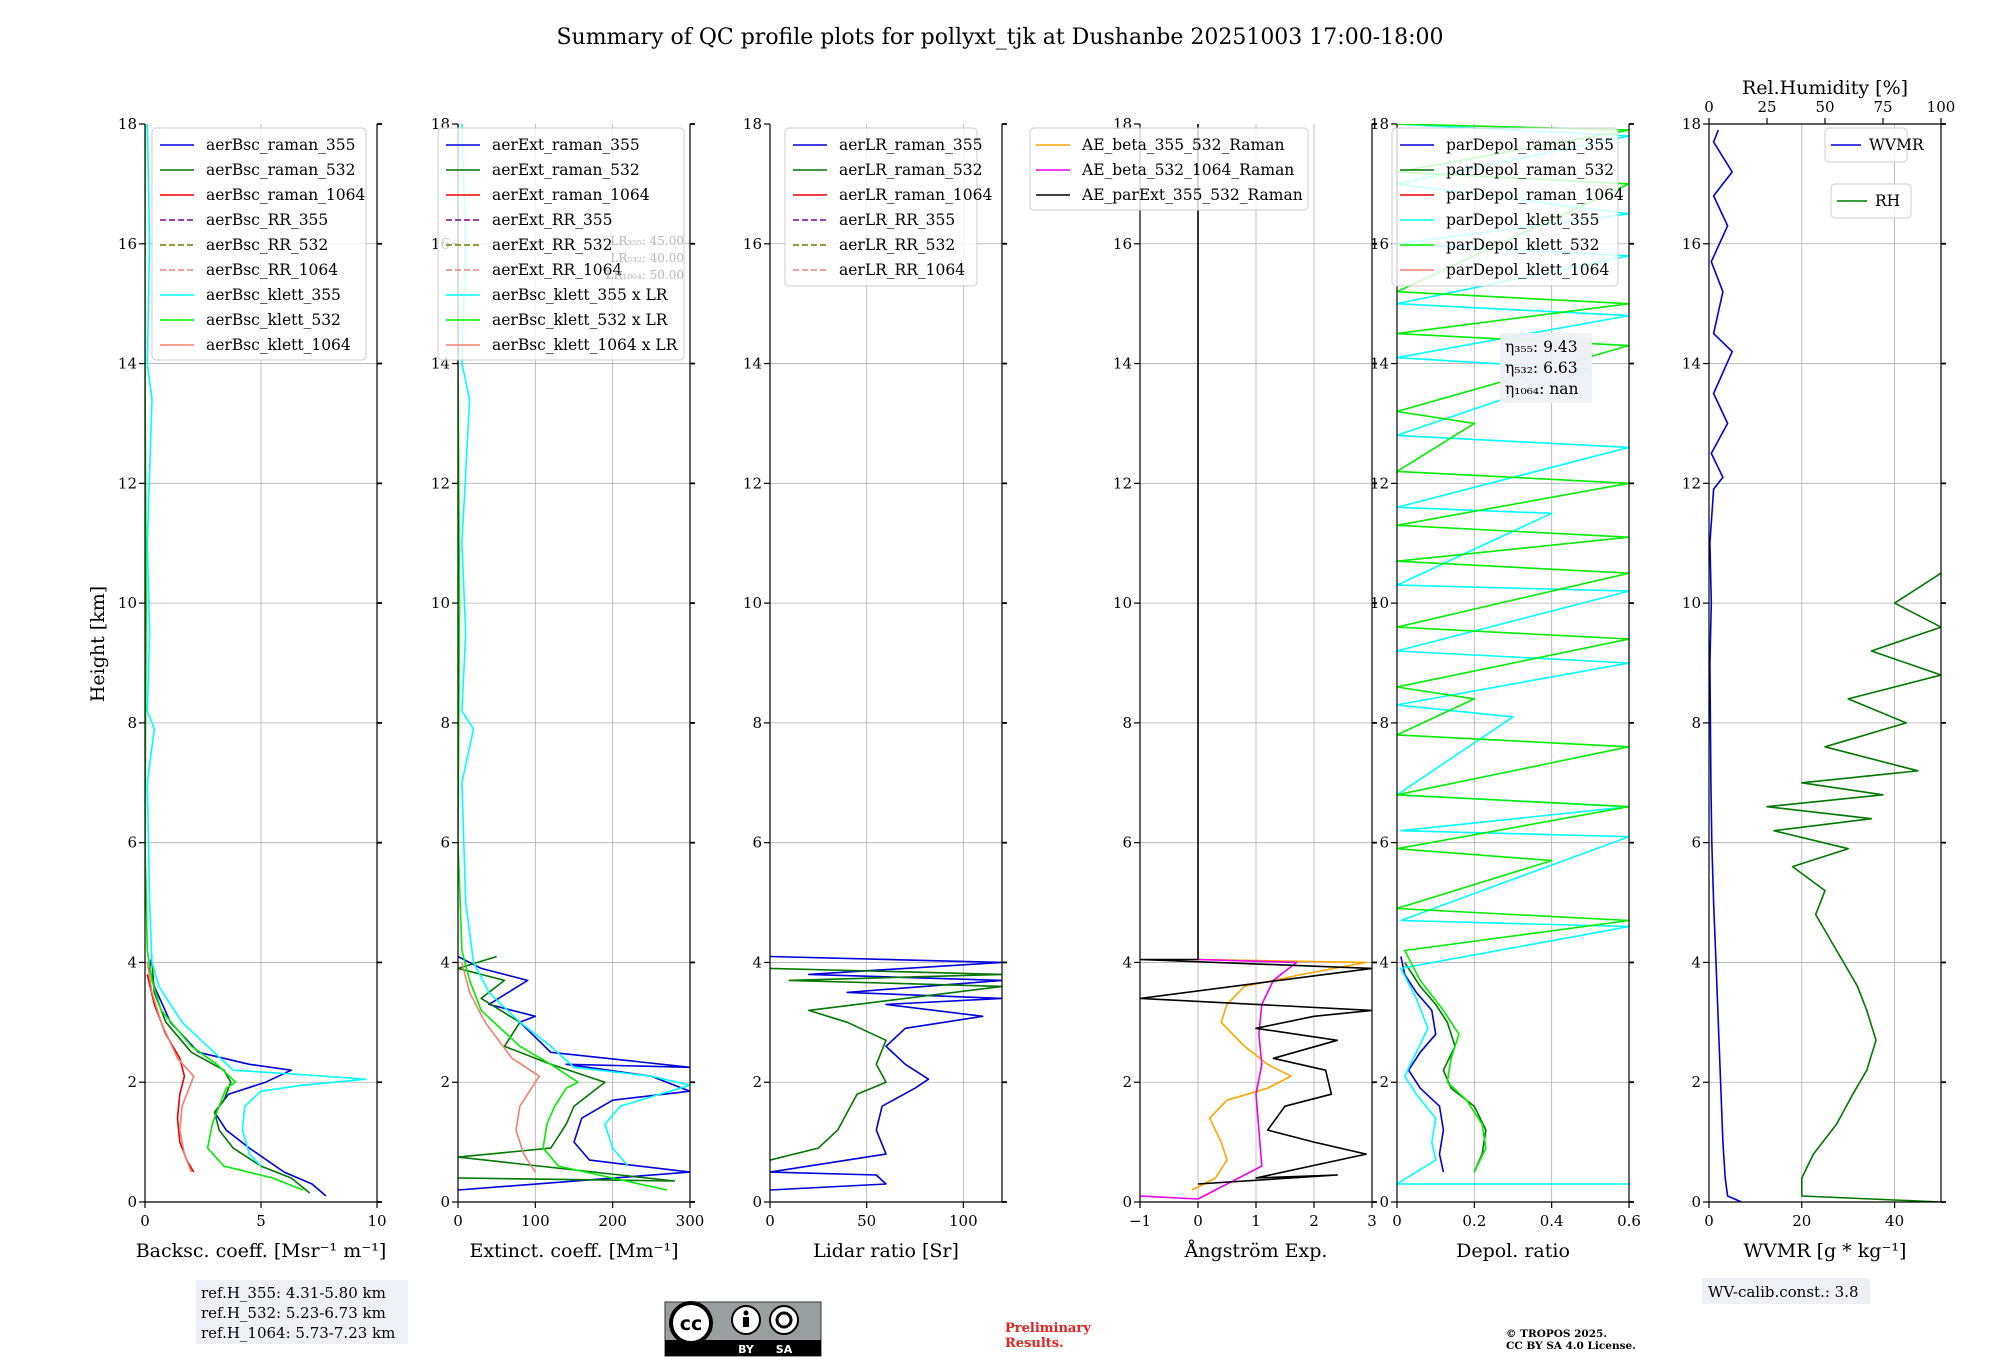  What do you see at coordinates (1474, 1221) in the screenshot?
I see `x-tick-label: 0.2` at bounding box center [1474, 1221].